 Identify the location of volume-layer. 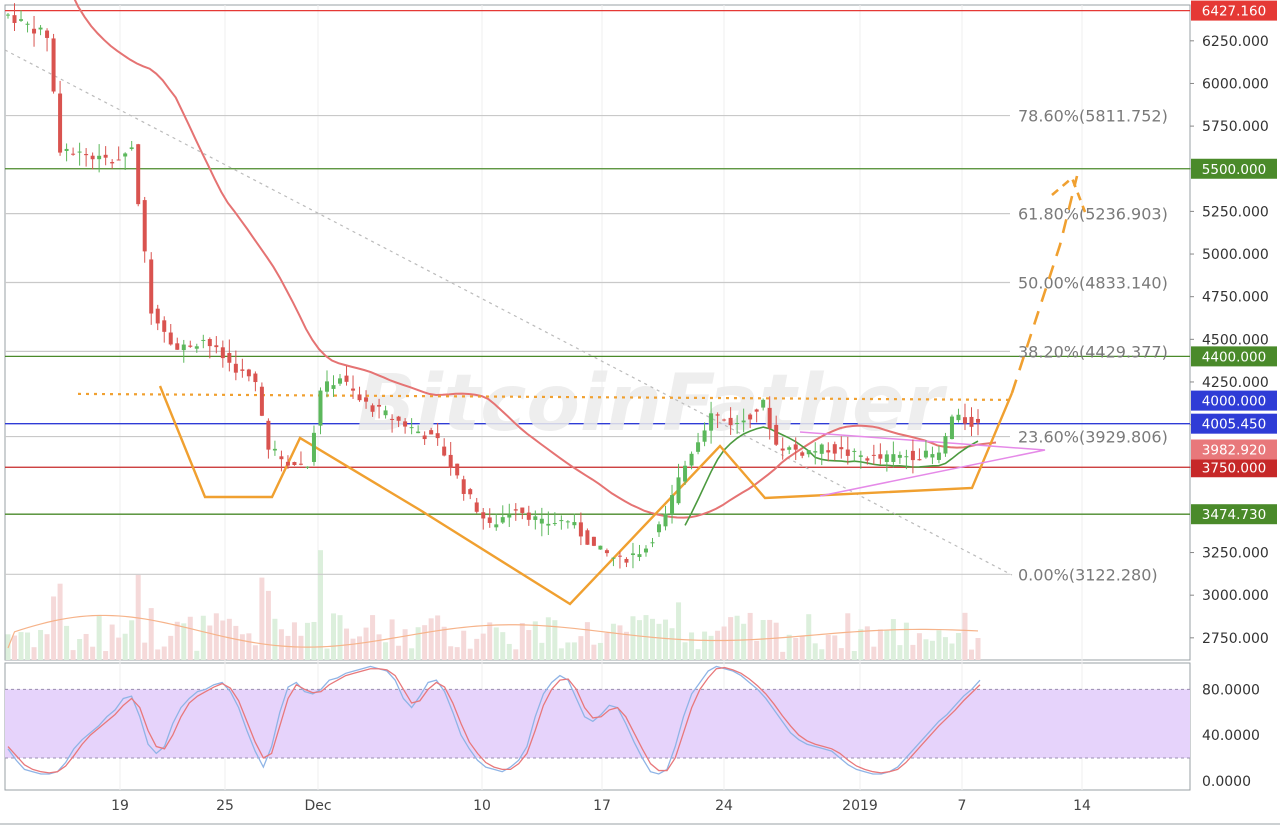
(493, 605).